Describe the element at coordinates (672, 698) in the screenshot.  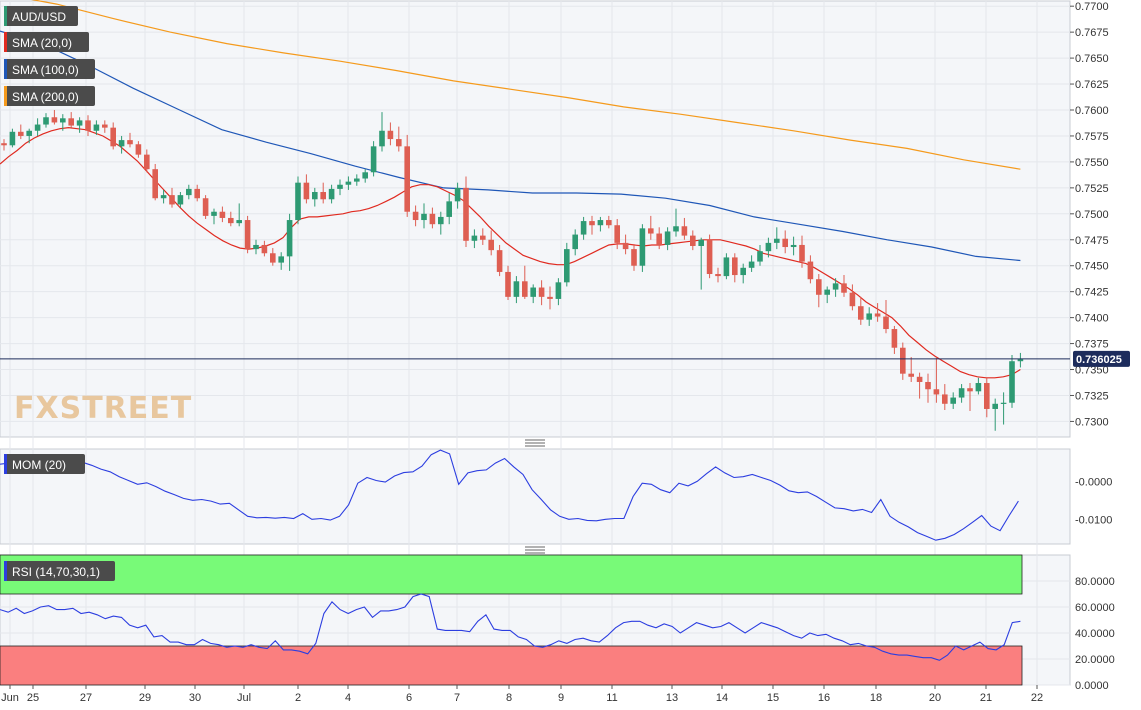
I see `date-tick-label: 13` at that location.